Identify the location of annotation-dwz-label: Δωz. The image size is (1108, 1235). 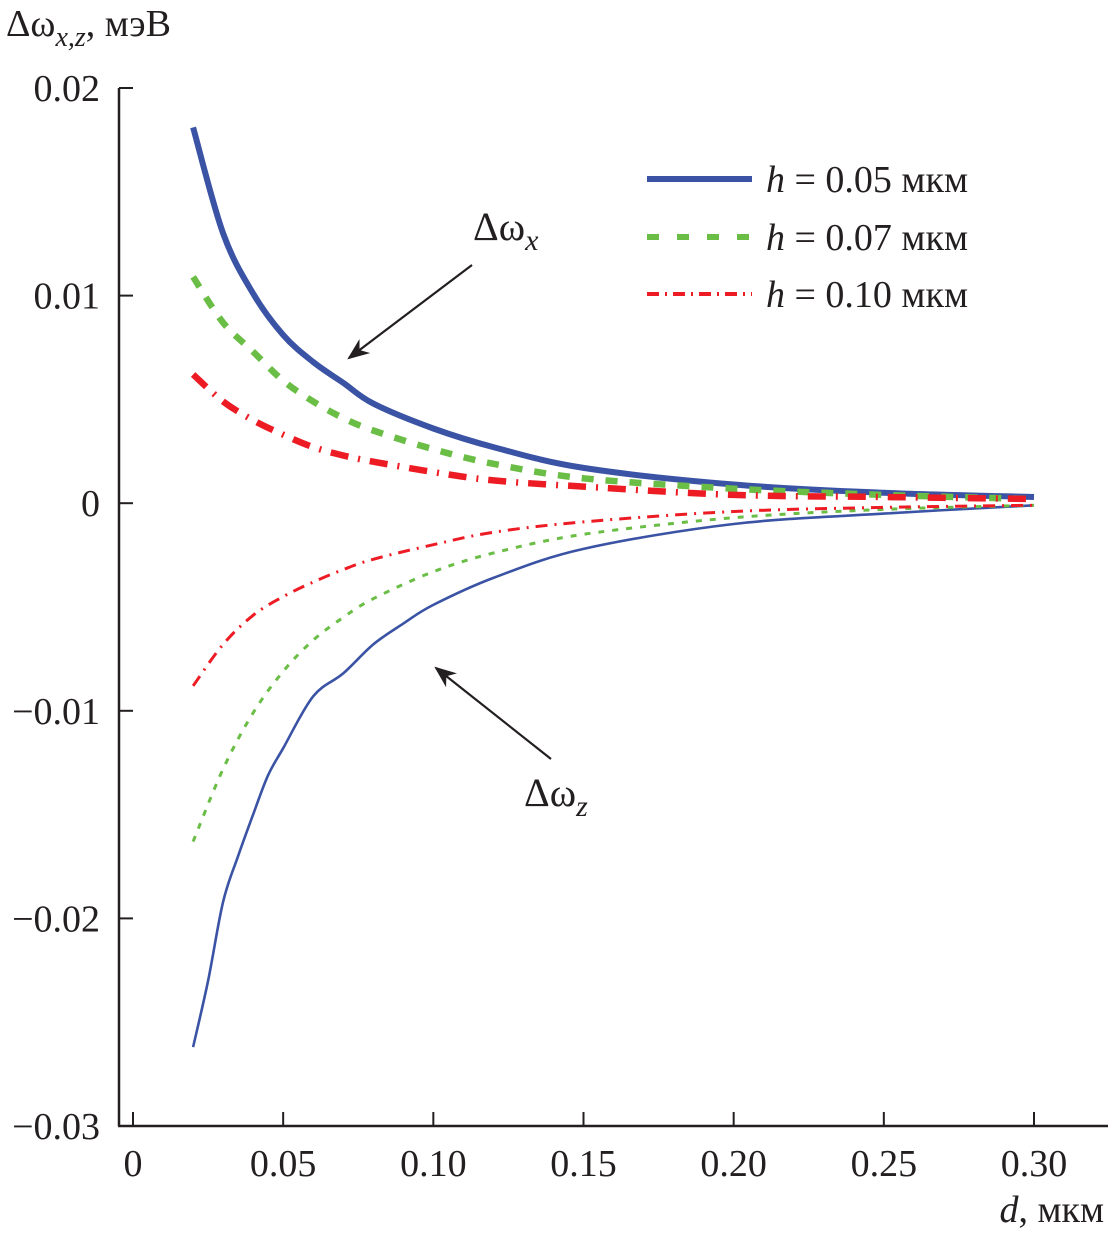
(556, 796).